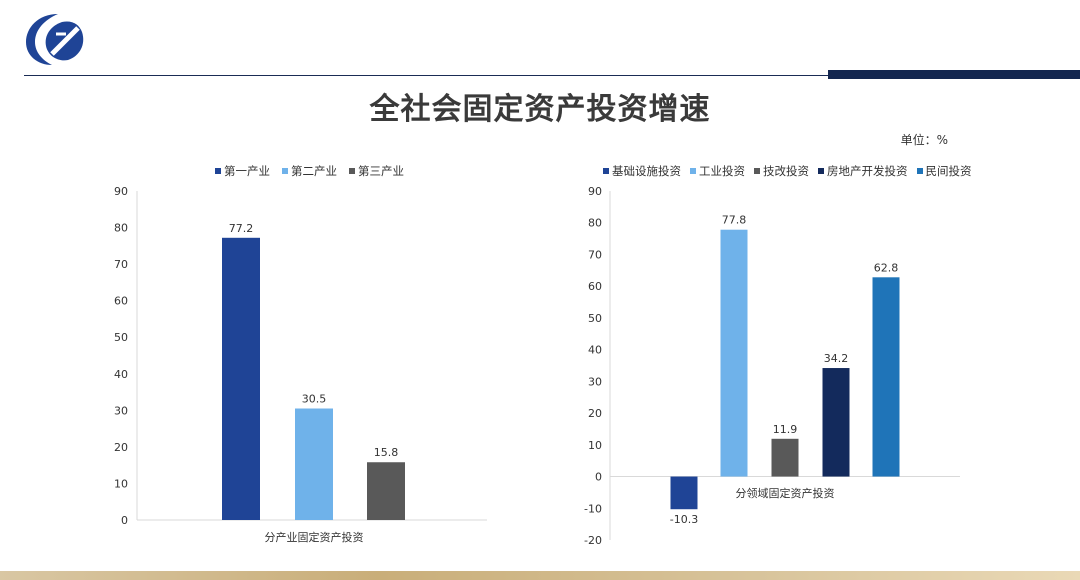 The image size is (1080, 580). Describe the element at coordinates (867, 171) in the screenshot. I see `legend-label: 房地产开发投资` at that location.